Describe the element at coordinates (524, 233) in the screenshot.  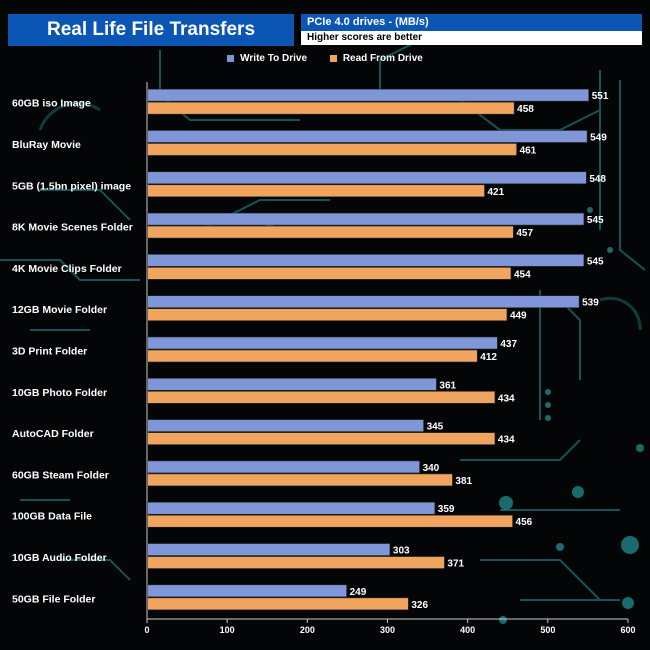
I see `data-label: 457` at that location.